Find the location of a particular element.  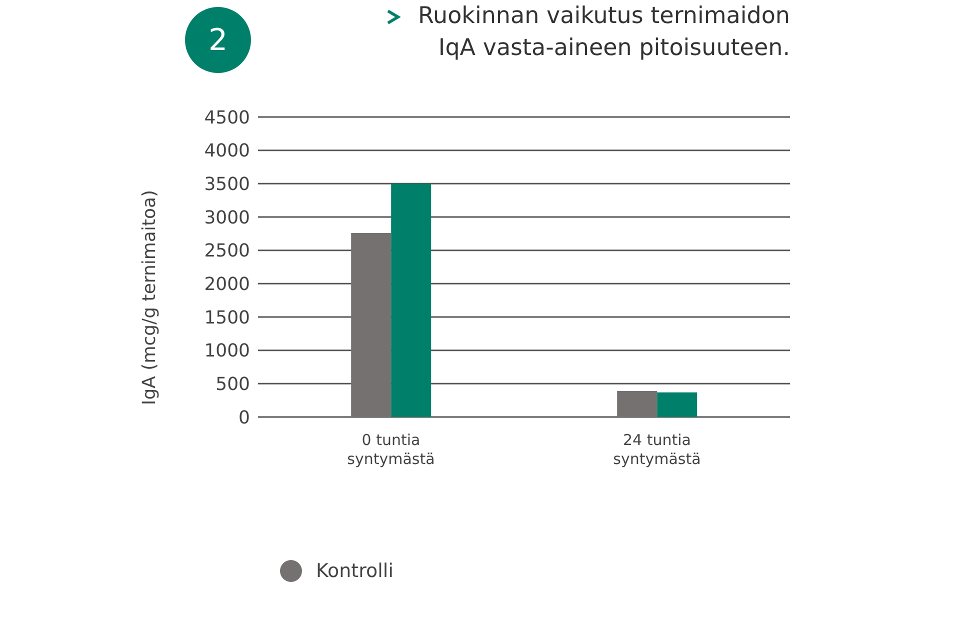

number-badge: 2 is located at coordinates (218, 40).